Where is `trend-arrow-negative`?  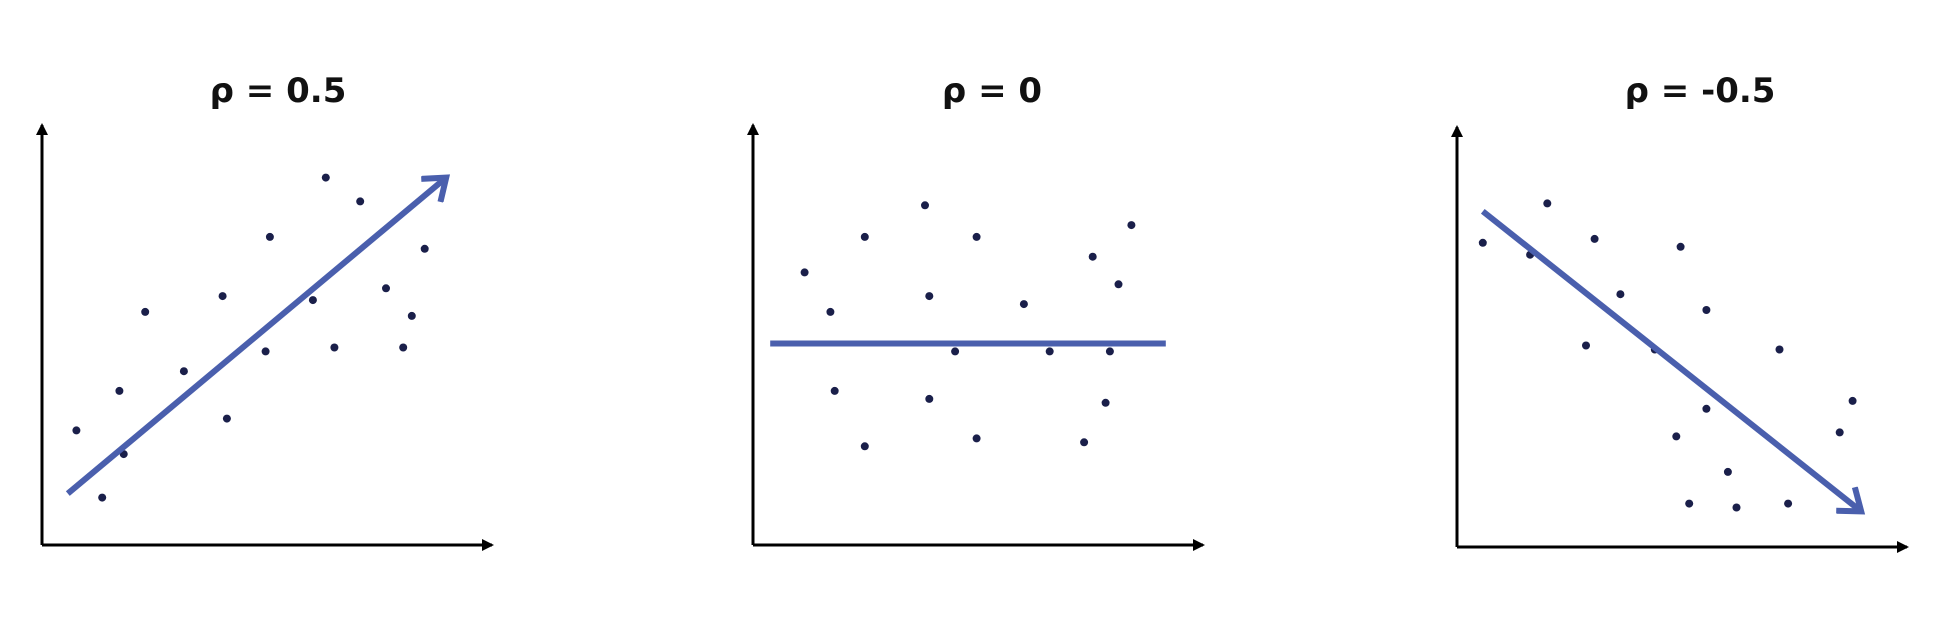
trend-arrow-negative is located at coordinates (1670, 359).